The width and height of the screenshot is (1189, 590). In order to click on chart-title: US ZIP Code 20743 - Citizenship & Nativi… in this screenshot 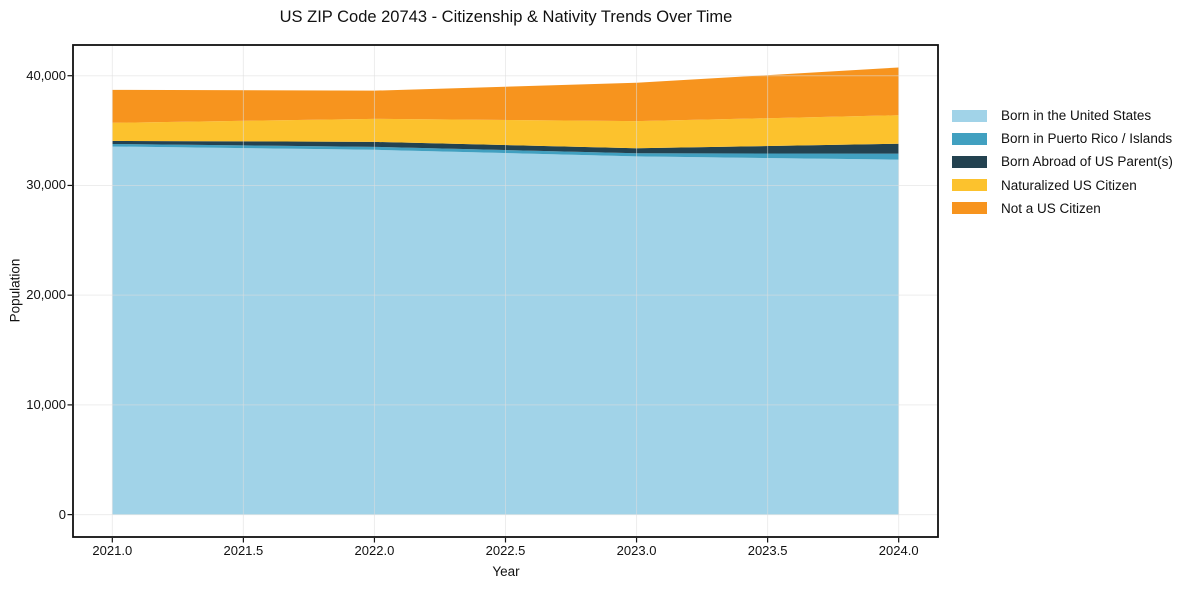, I will do `click(506, 17)`.